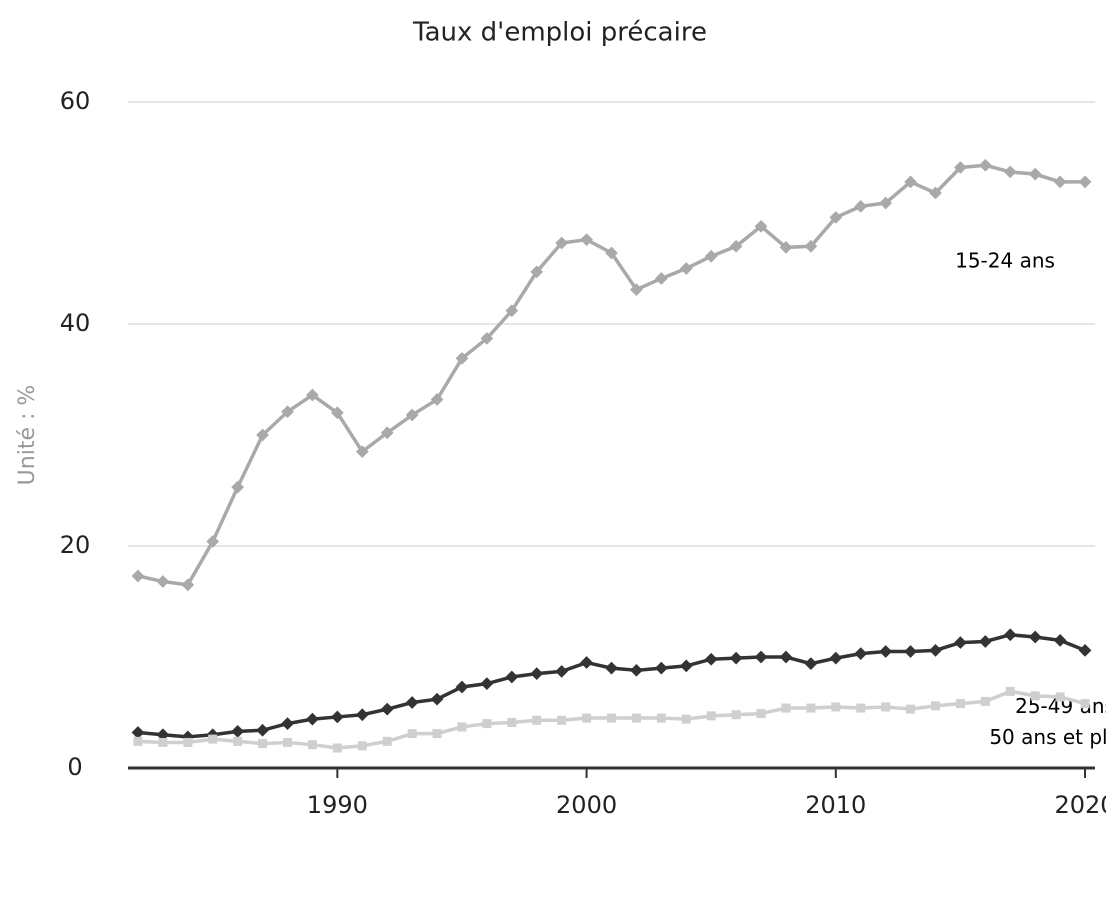  Describe the element at coordinates (75, 101) in the screenshot. I see `y-tick-label: 60` at that location.